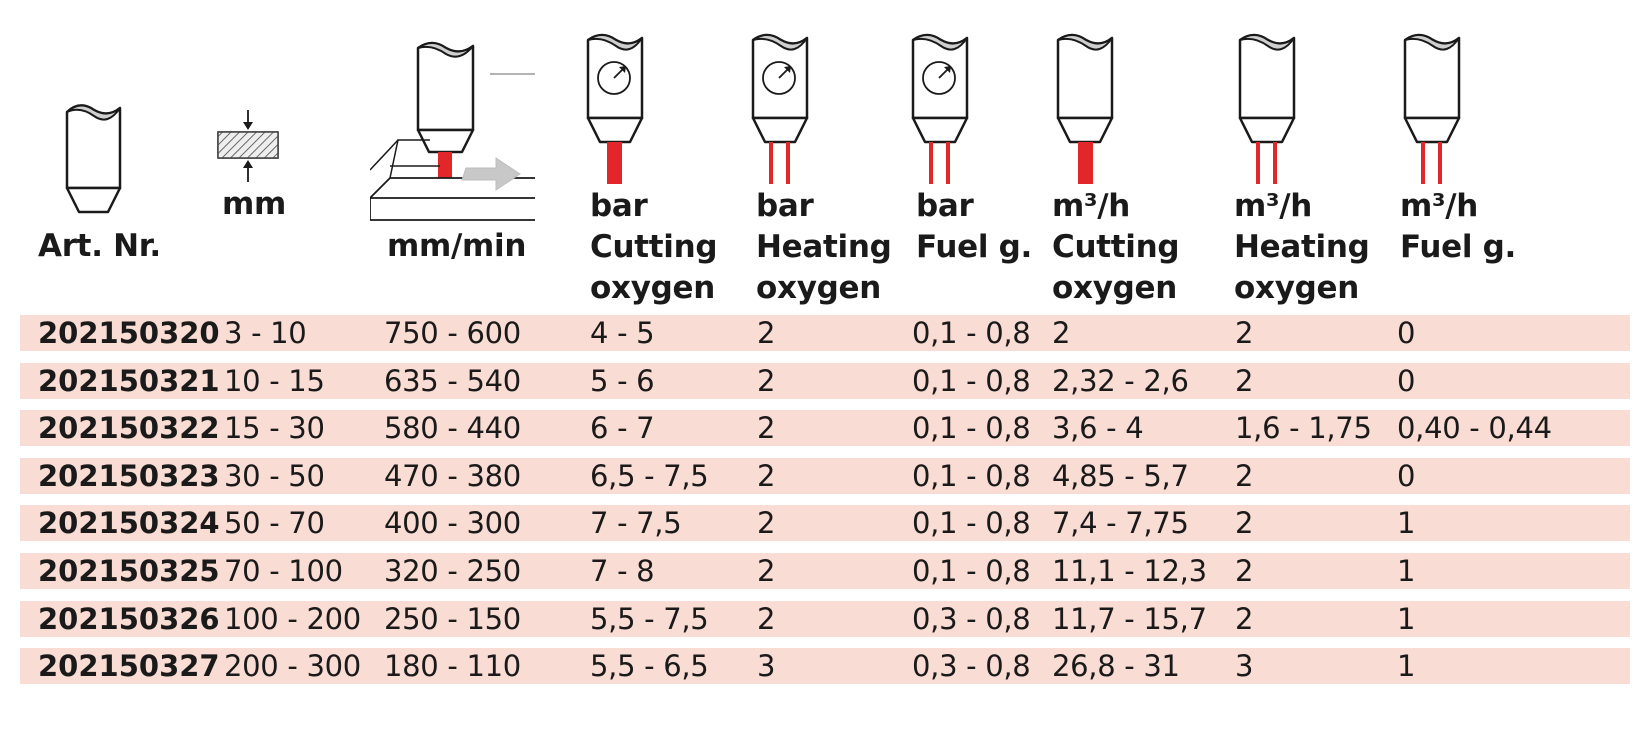  What do you see at coordinates (452, 619) in the screenshot?
I see `table-cell: 250 - 150` at bounding box center [452, 619].